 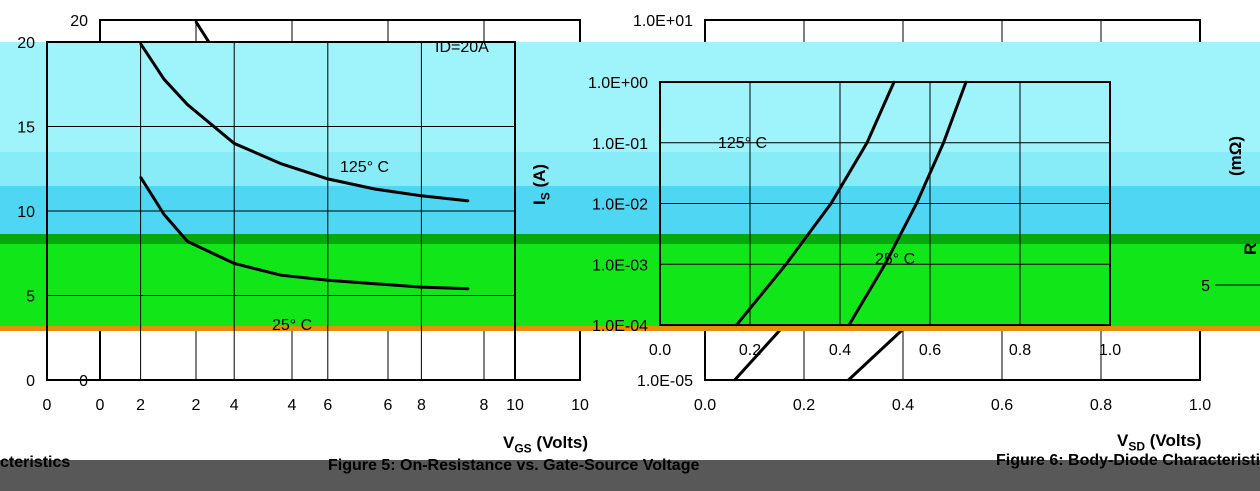 I want to click on fig5-hot-annotation: 125° C, so click(x=364, y=167).